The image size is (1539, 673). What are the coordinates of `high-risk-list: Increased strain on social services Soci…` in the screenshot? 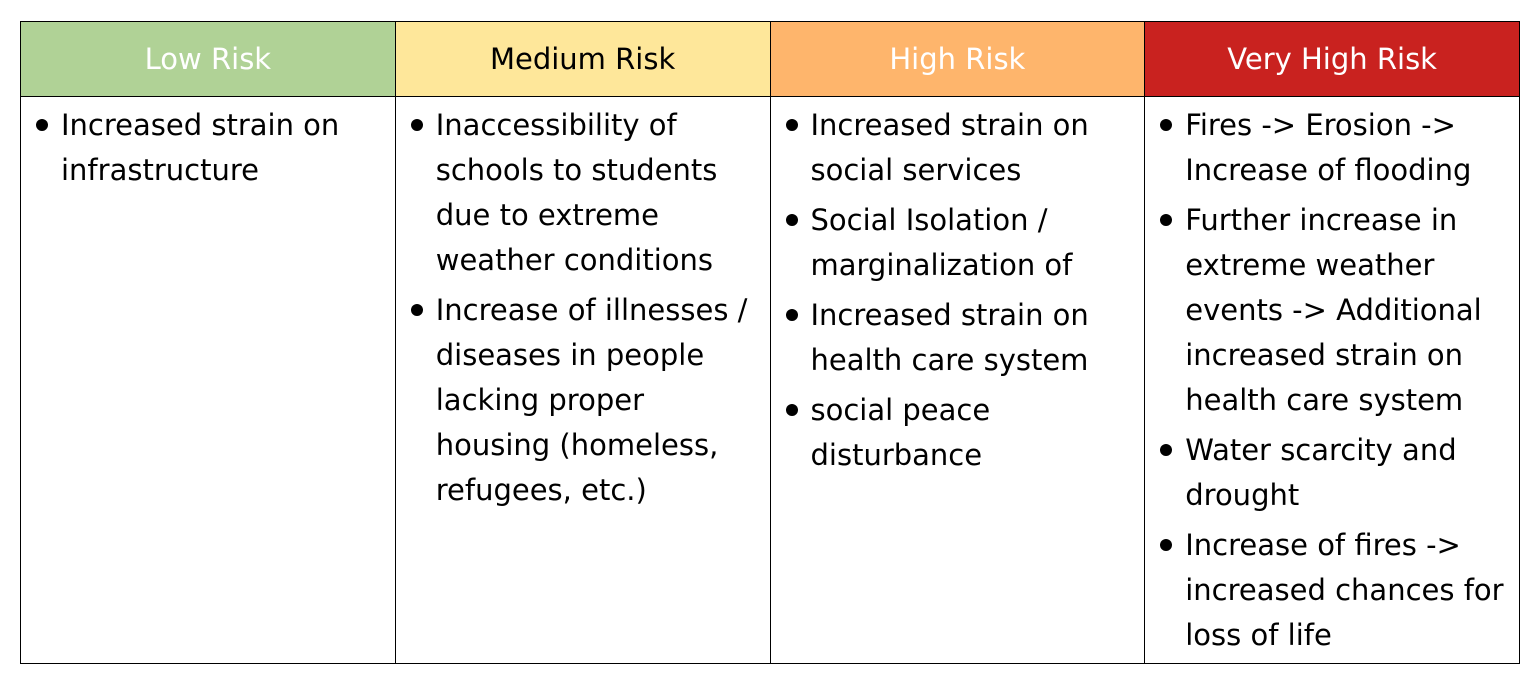 It's located at (959, 290).